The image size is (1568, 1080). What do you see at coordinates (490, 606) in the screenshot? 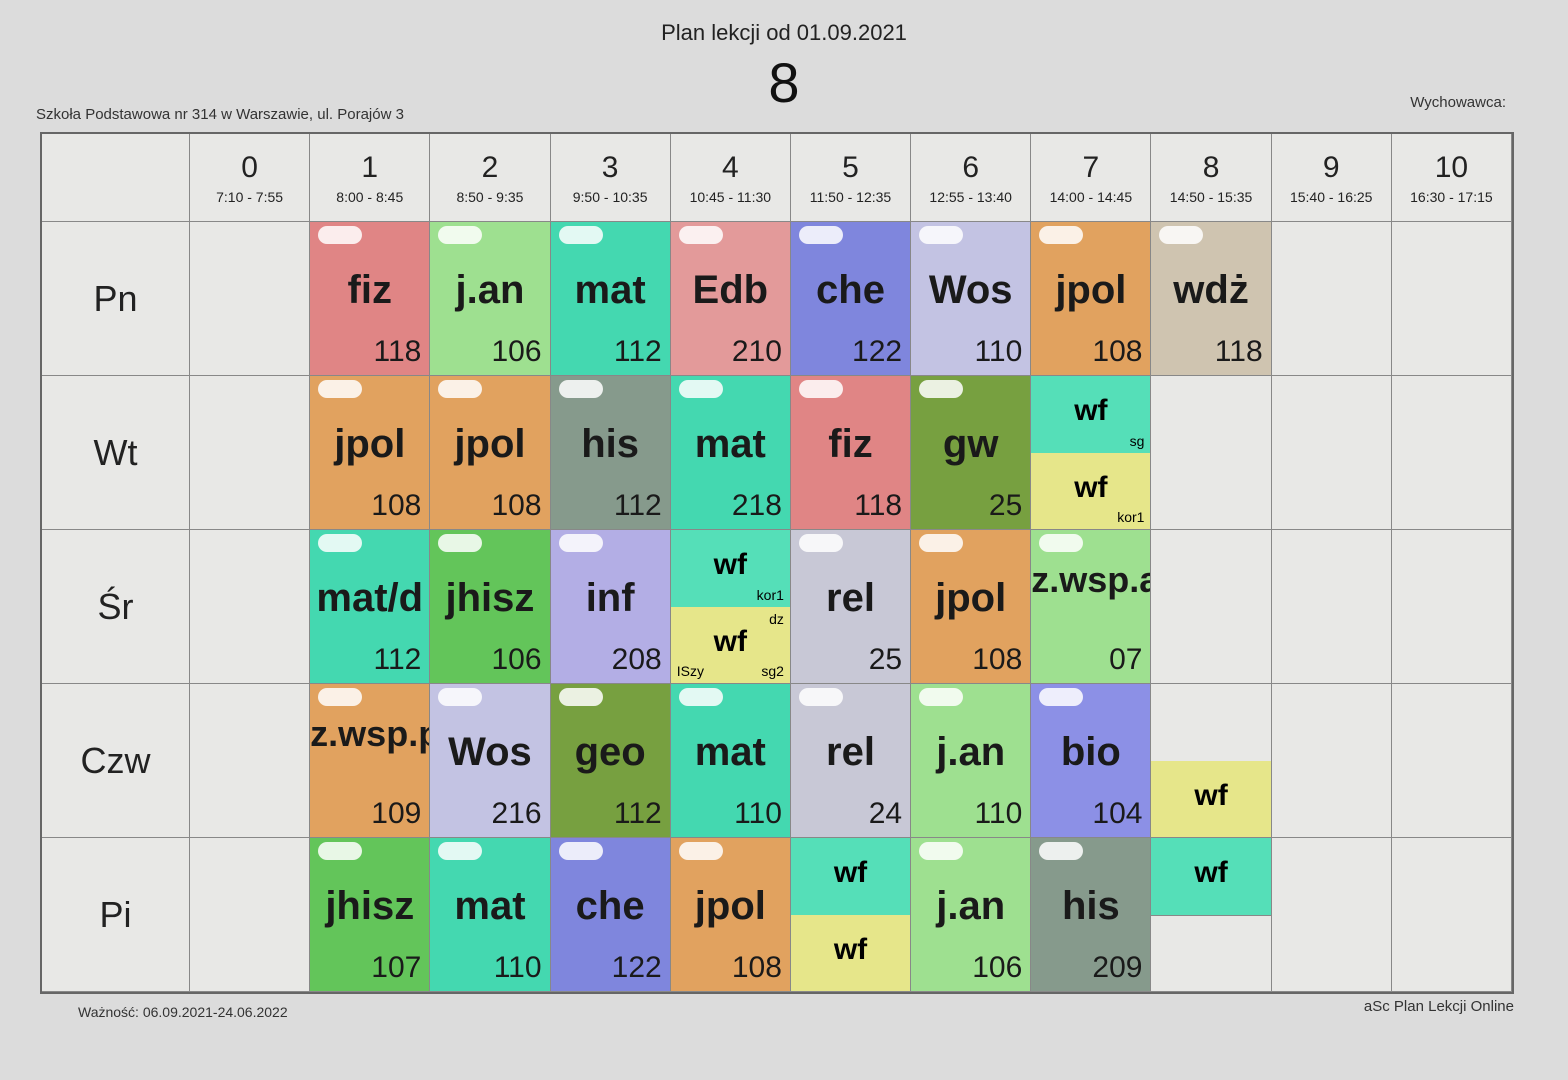
I see `lesson-block: jhisz 106` at bounding box center [490, 606].